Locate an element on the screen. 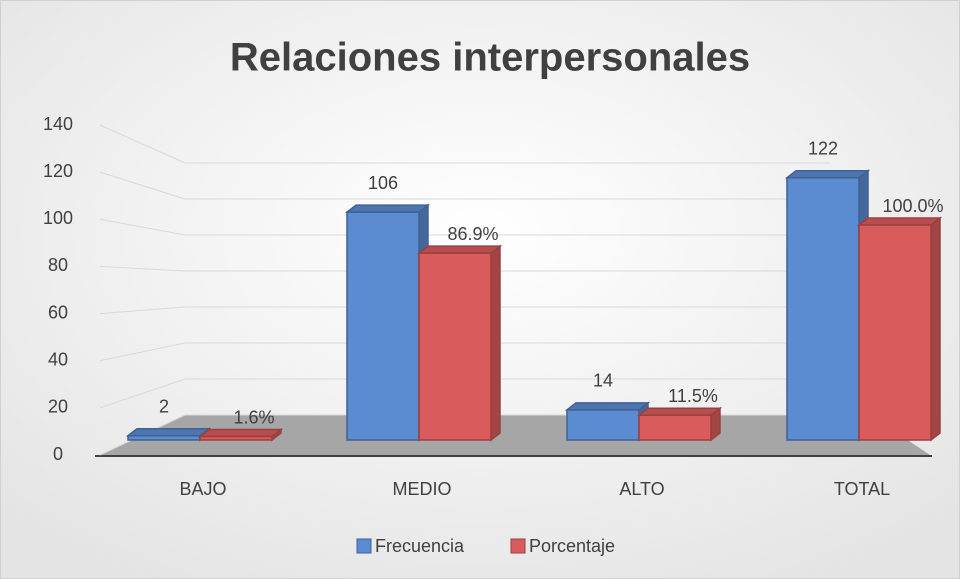  floor is located at coordinates (515, 435).